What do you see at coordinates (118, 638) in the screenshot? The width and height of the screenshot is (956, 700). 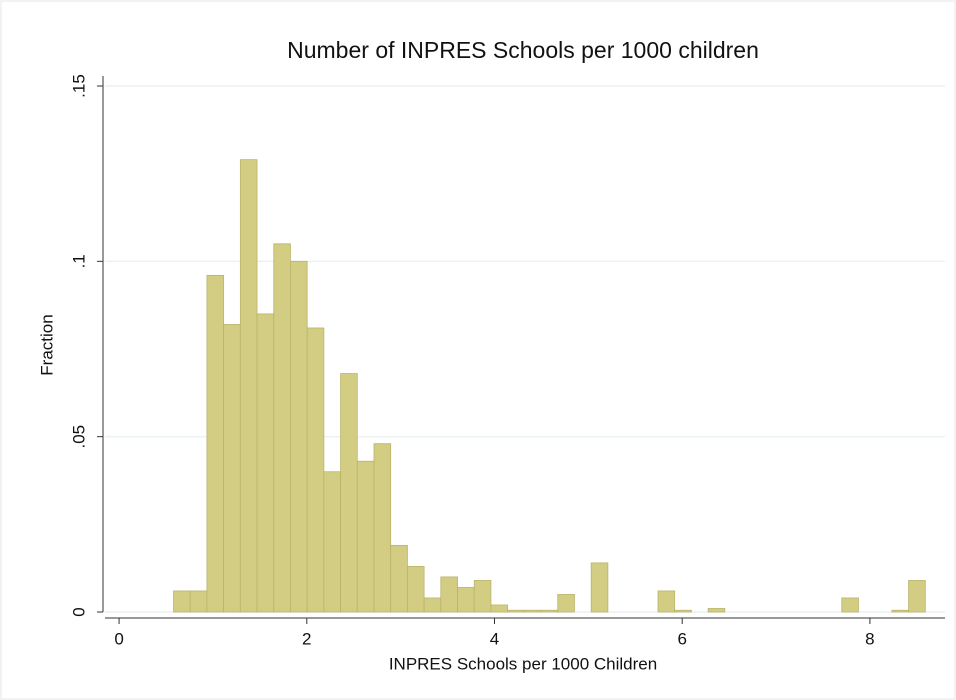 I see `x-tick-label: 0` at bounding box center [118, 638].